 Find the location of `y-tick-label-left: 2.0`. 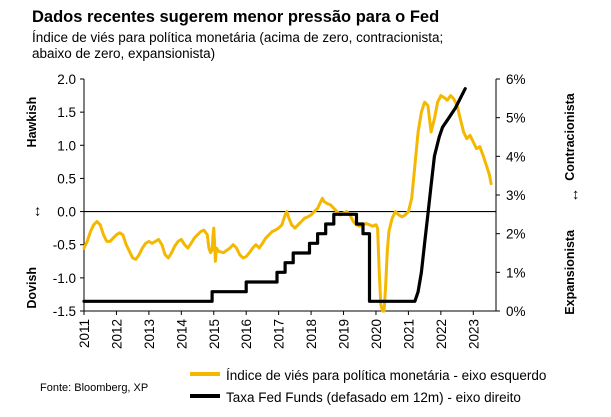

y-tick-label-left: 2.0 is located at coordinates (66, 79).